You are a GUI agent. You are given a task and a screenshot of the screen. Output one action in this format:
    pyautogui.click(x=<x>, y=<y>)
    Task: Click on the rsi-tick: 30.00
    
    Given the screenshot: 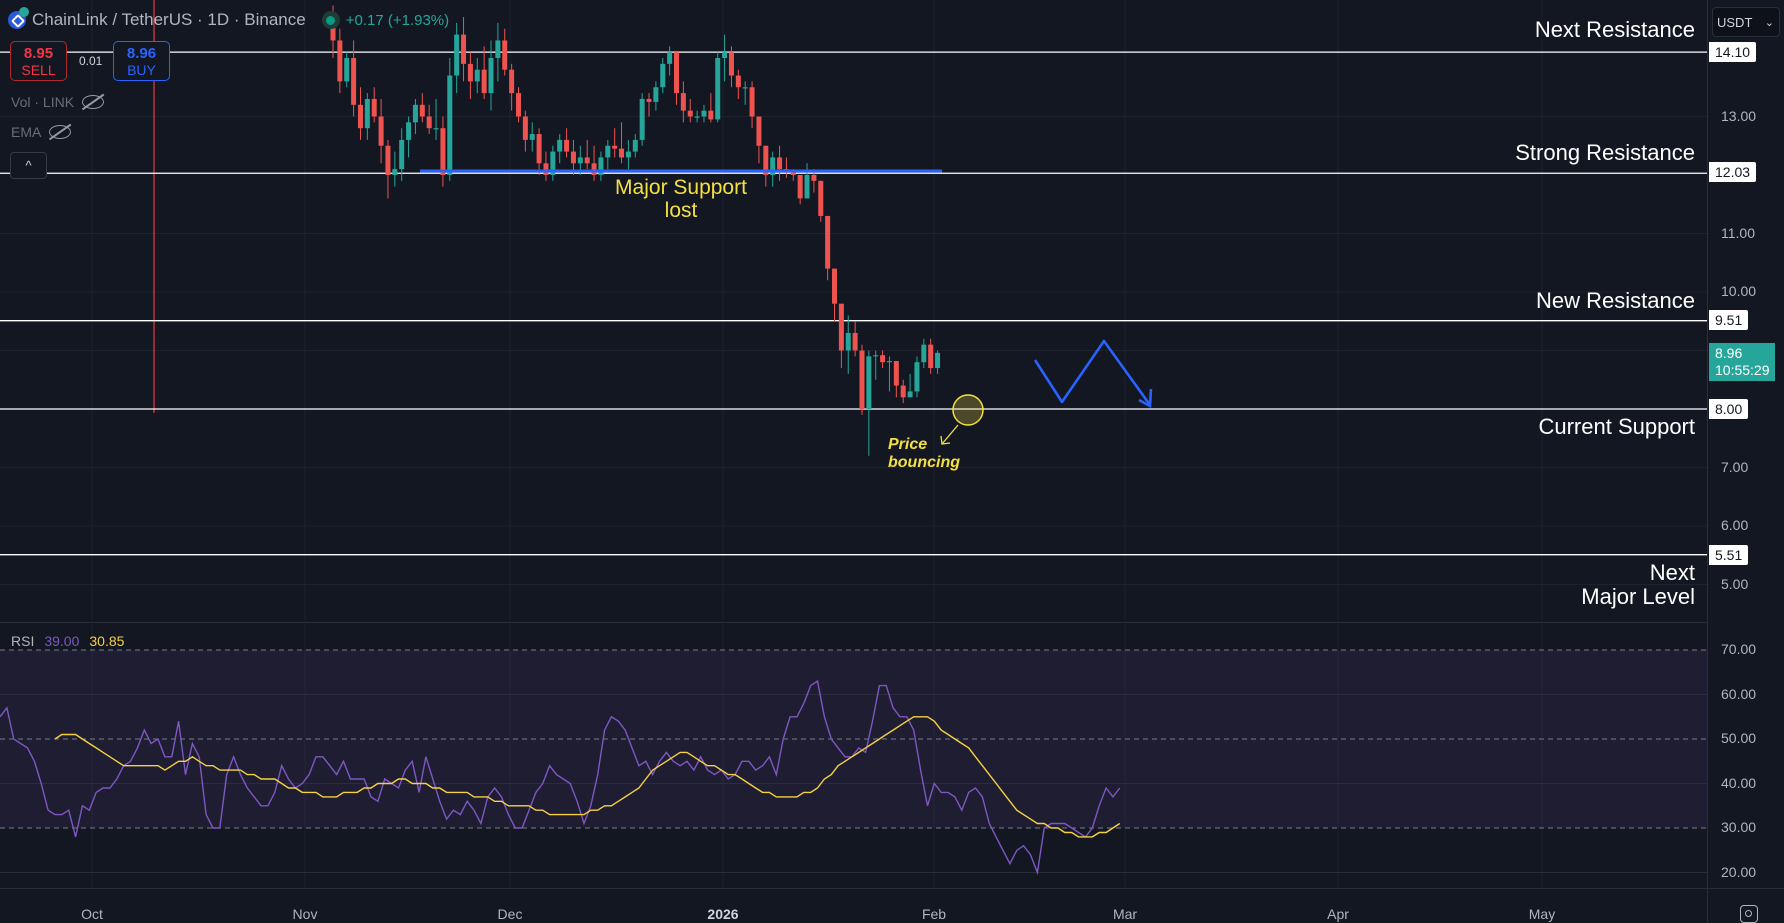 What is the action you would take?
    pyautogui.click(x=1739, y=827)
    